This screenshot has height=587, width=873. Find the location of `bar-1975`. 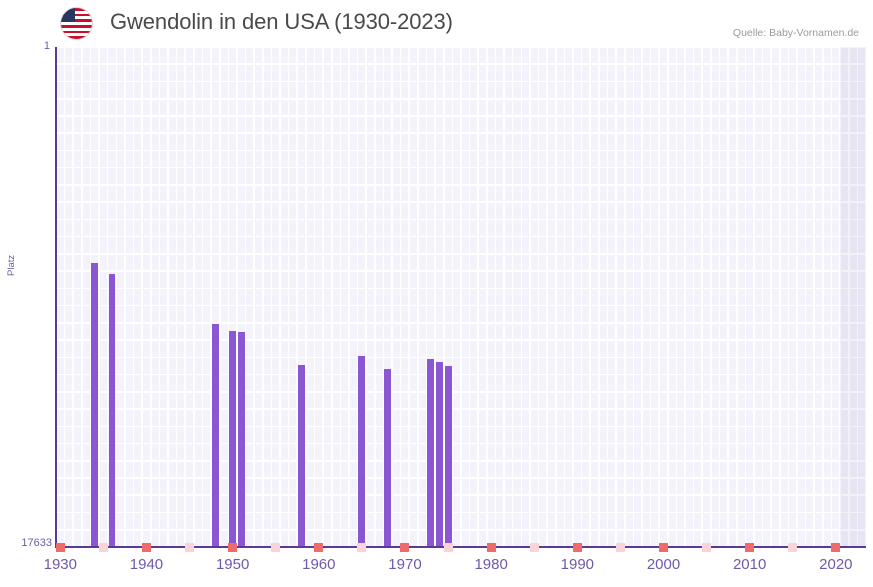

bar-1975 is located at coordinates (448, 456).